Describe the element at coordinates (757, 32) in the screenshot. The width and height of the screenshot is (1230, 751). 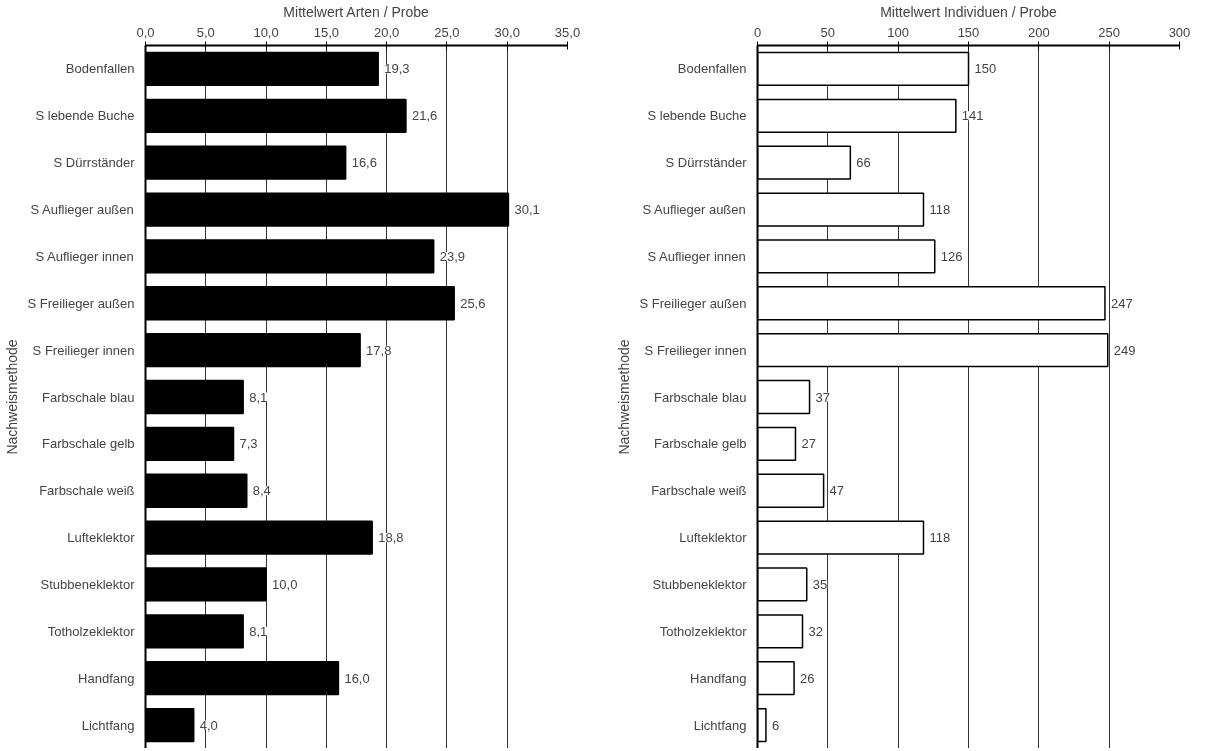
I see `x-tick-label: 0` at that location.